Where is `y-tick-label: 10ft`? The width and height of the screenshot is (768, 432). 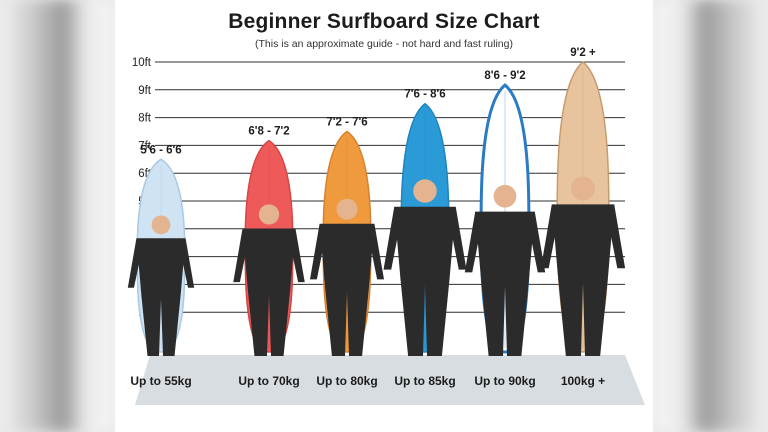
y-tick-label: 10ft is located at coordinates (142, 63).